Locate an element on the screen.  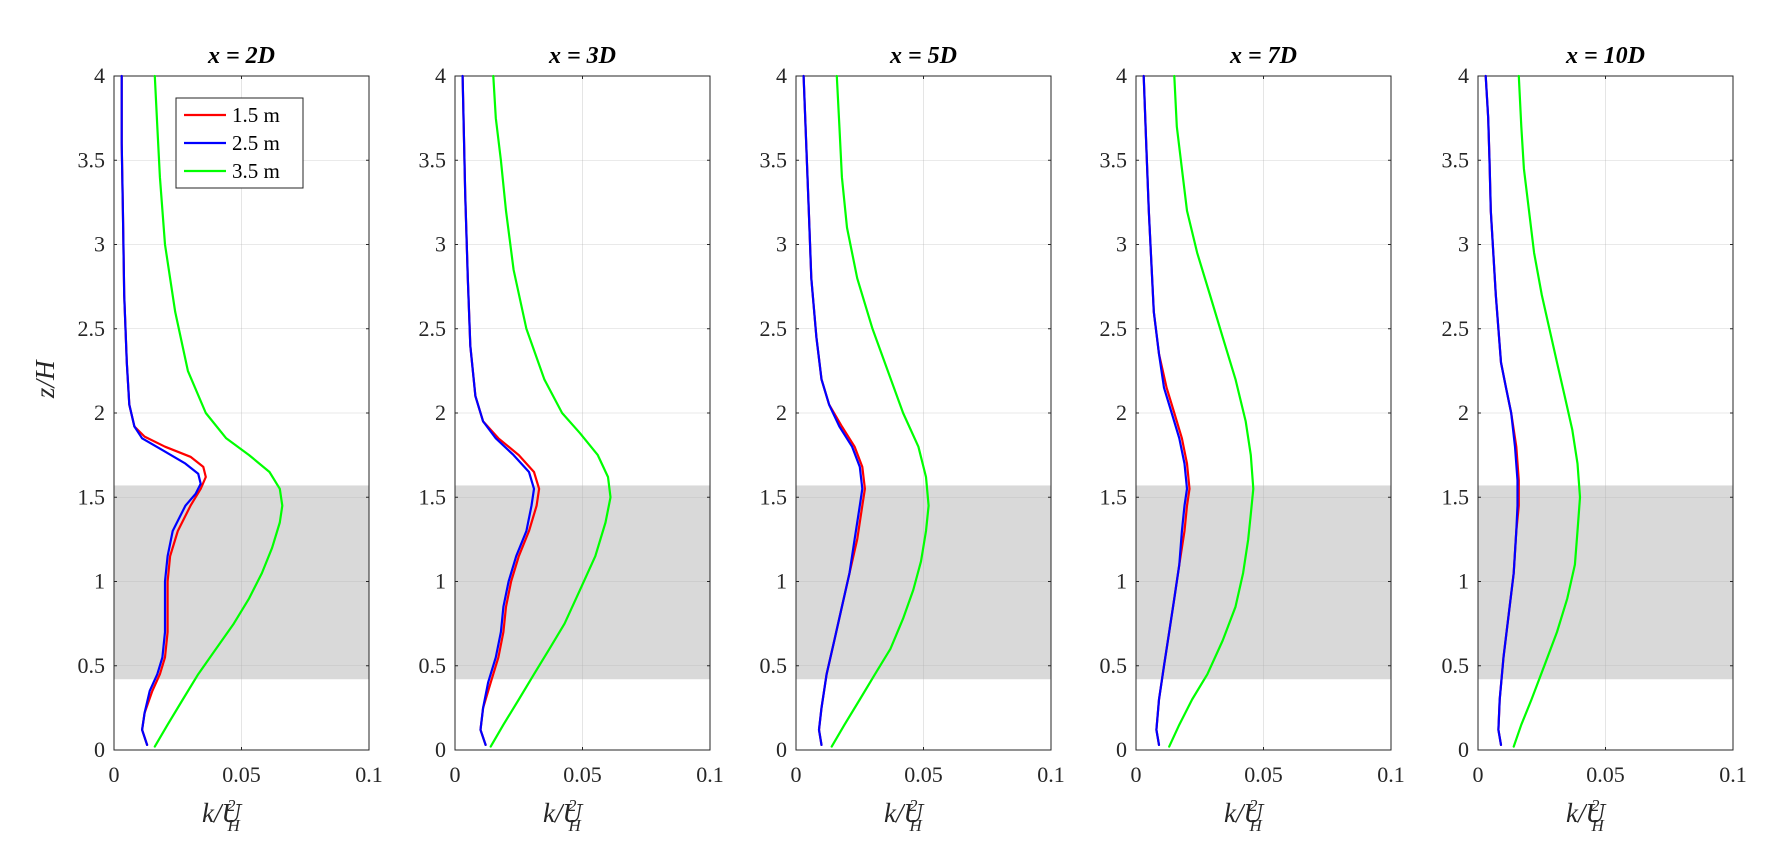
panel-title: x = 7D is located at coordinates (1263, 56).